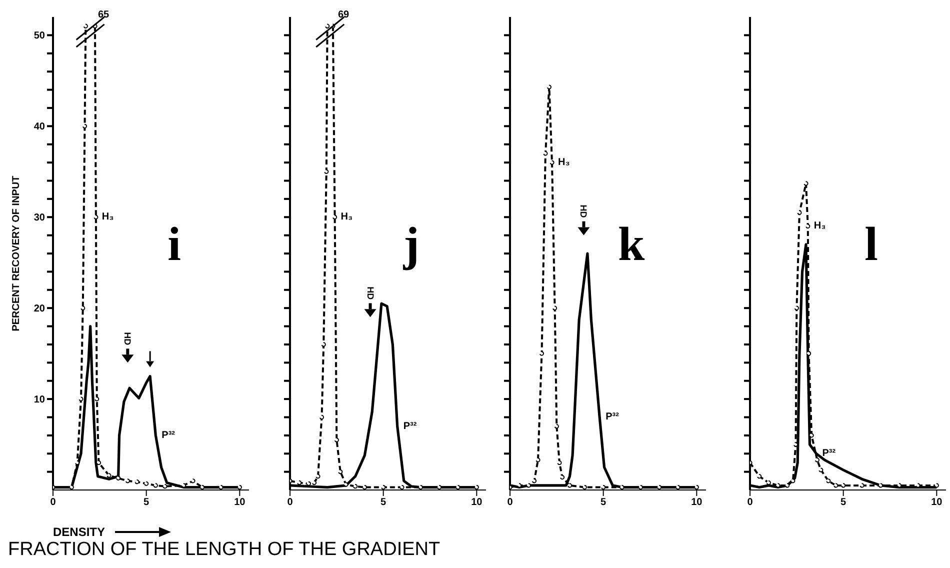 Image resolution: width=950 pixels, height=568 pixels. What do you see at coordinates (16, 254) in the screenshot?
I see `y-axis-title: PERCENT RECOVERY OF INPUT` at bounding box center [16, 254].